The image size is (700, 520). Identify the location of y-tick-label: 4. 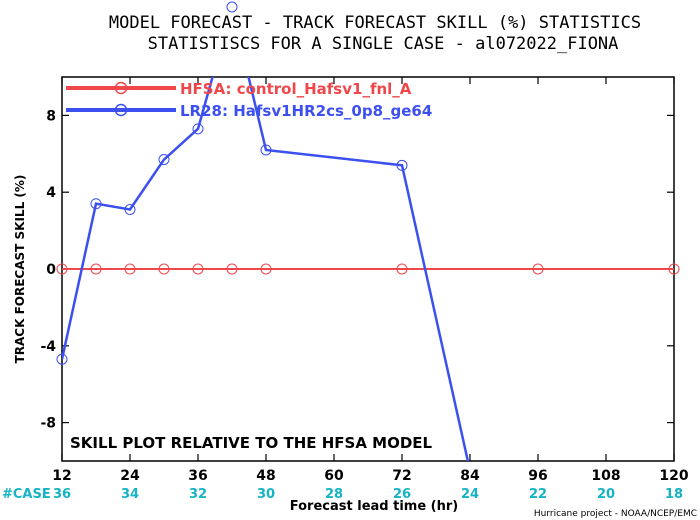
(51, 193).